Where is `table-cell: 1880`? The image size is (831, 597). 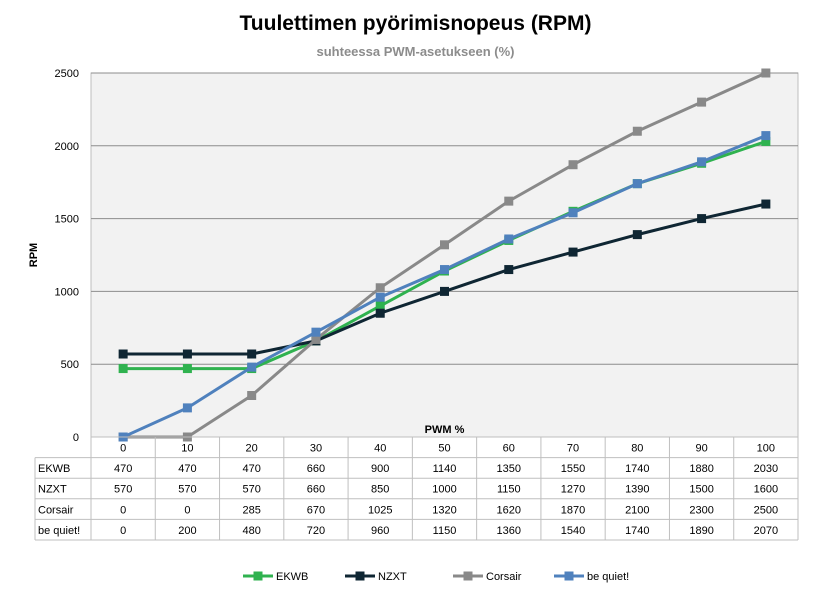 table-cell: 1880 is located at coordinates (701, 469).